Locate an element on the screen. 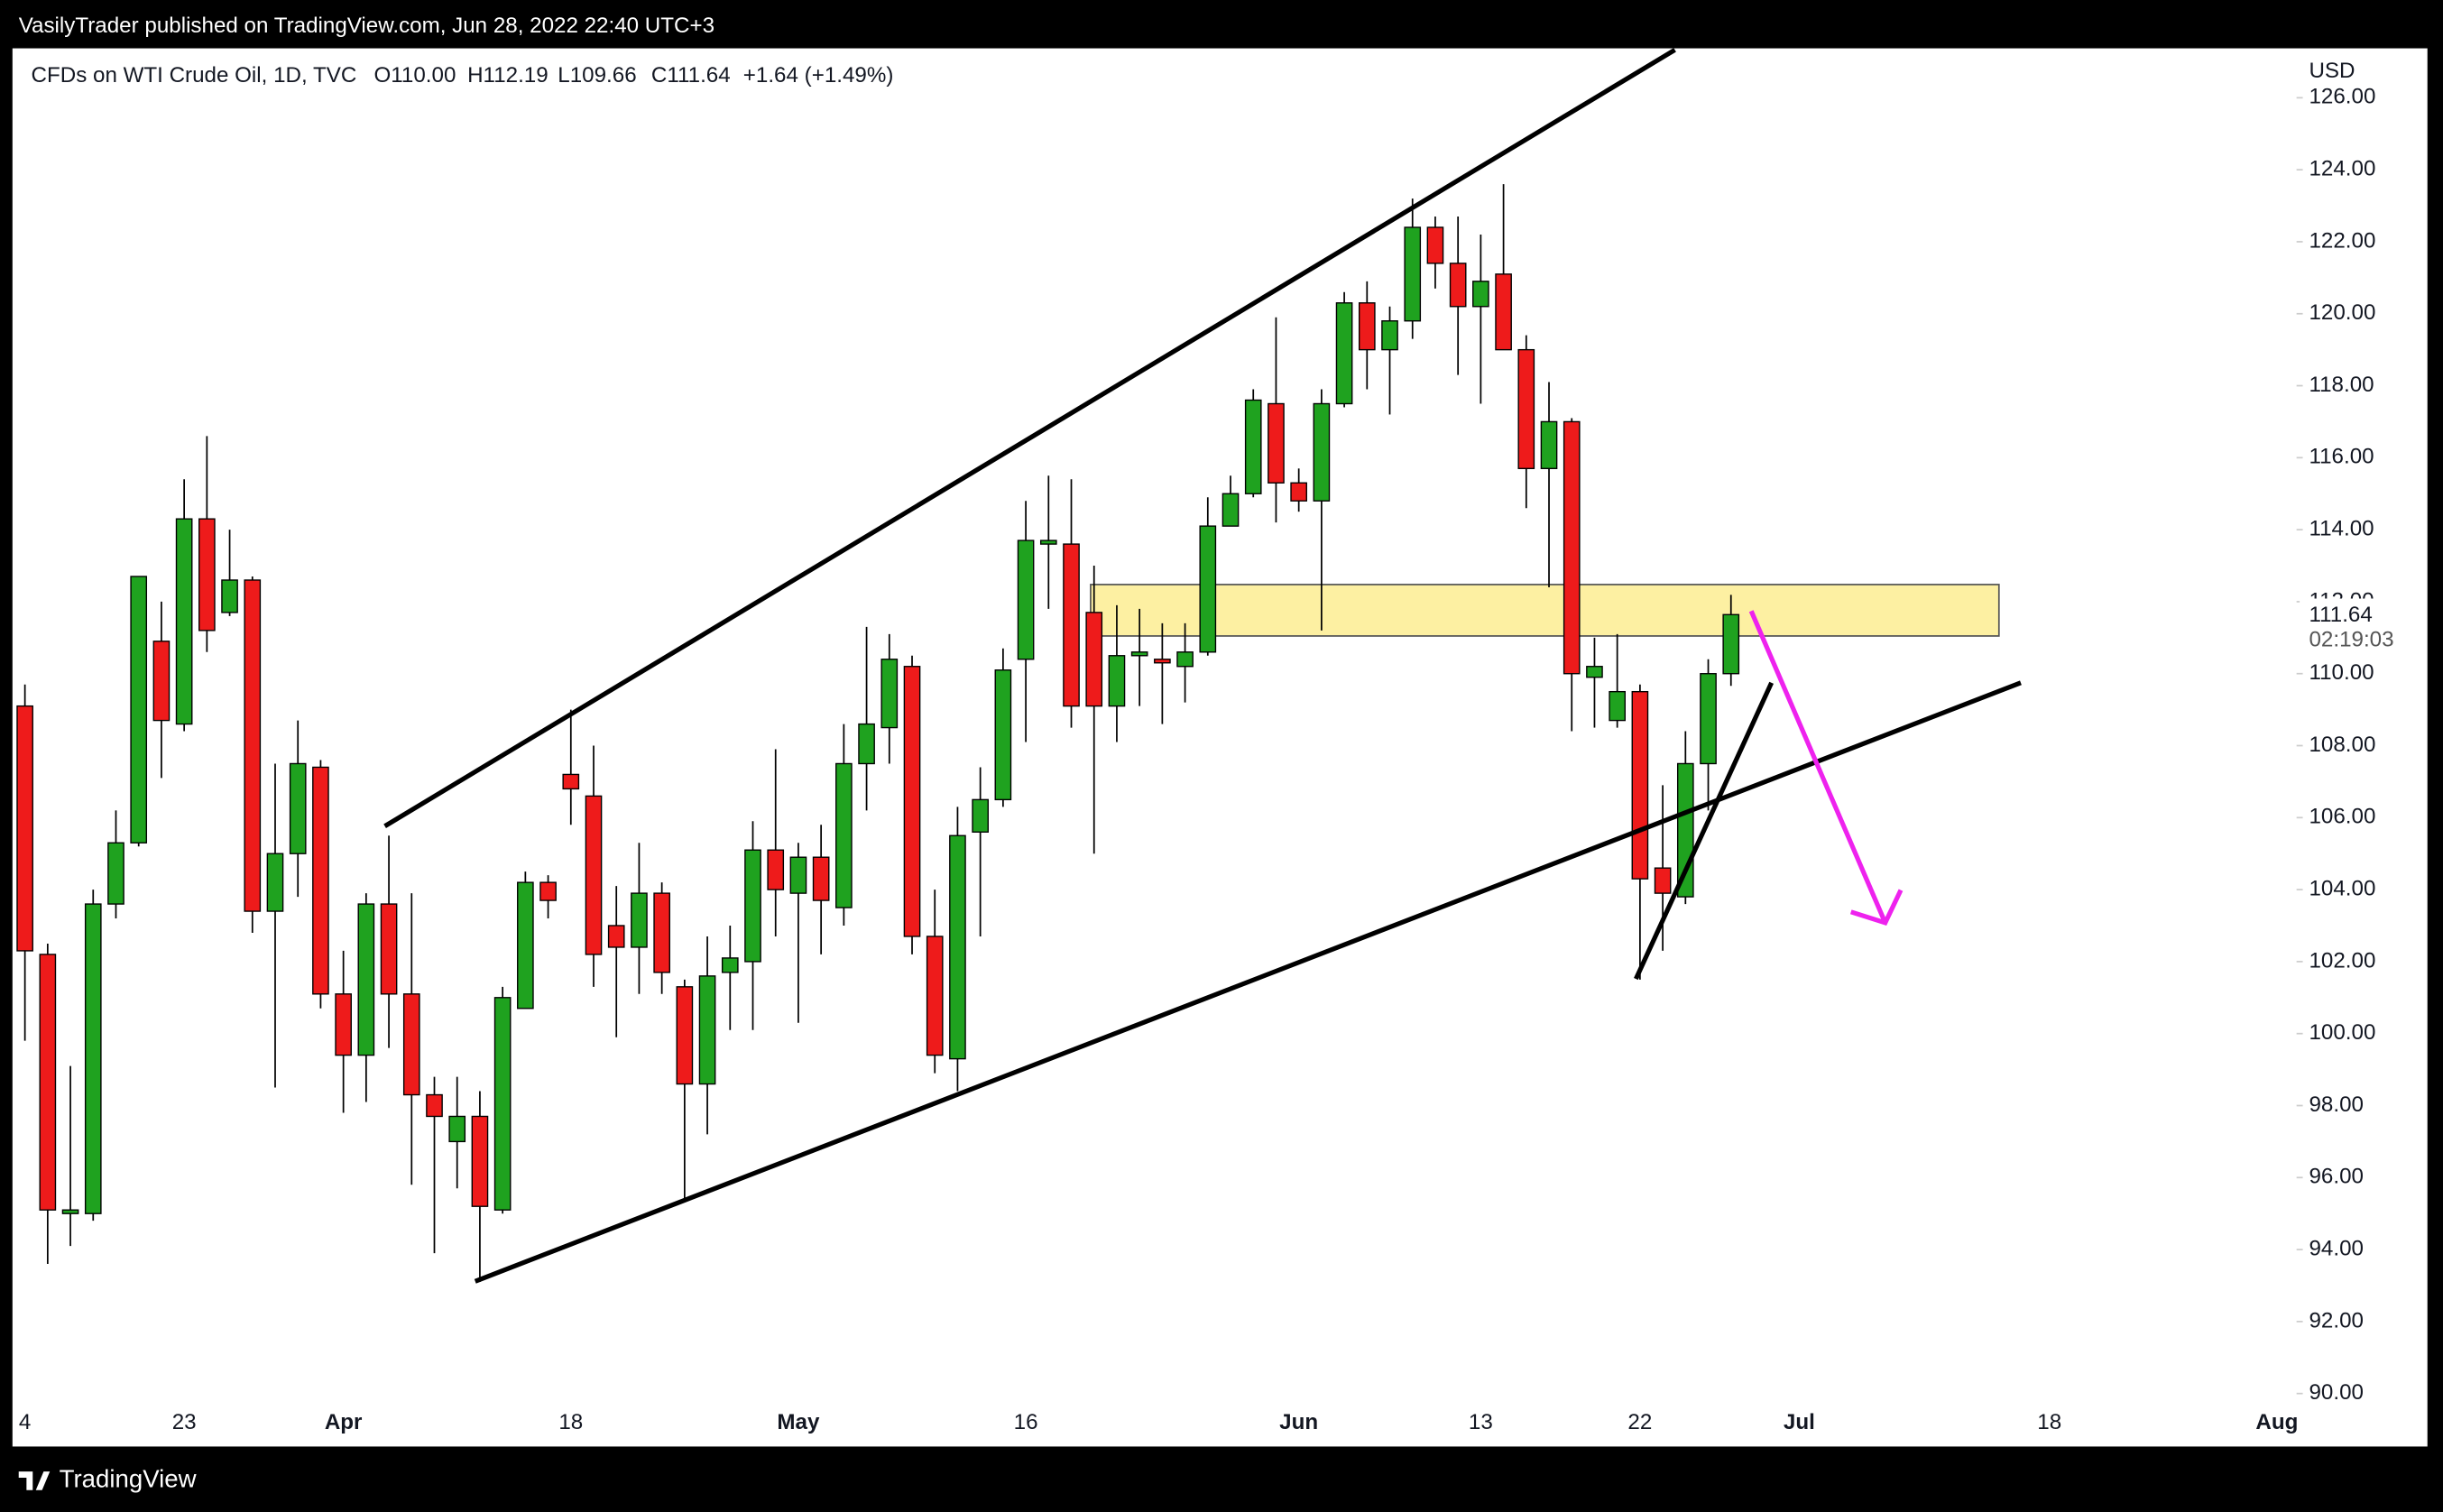  arrow-shaft is located at coordinates (1818, 767).